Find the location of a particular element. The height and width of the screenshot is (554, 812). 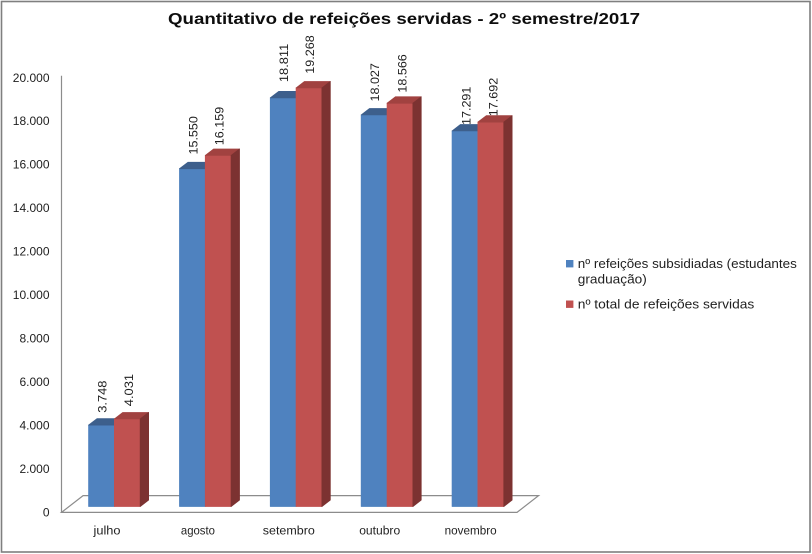

svg-text: 4.031 is located at coordinates (130, 390).